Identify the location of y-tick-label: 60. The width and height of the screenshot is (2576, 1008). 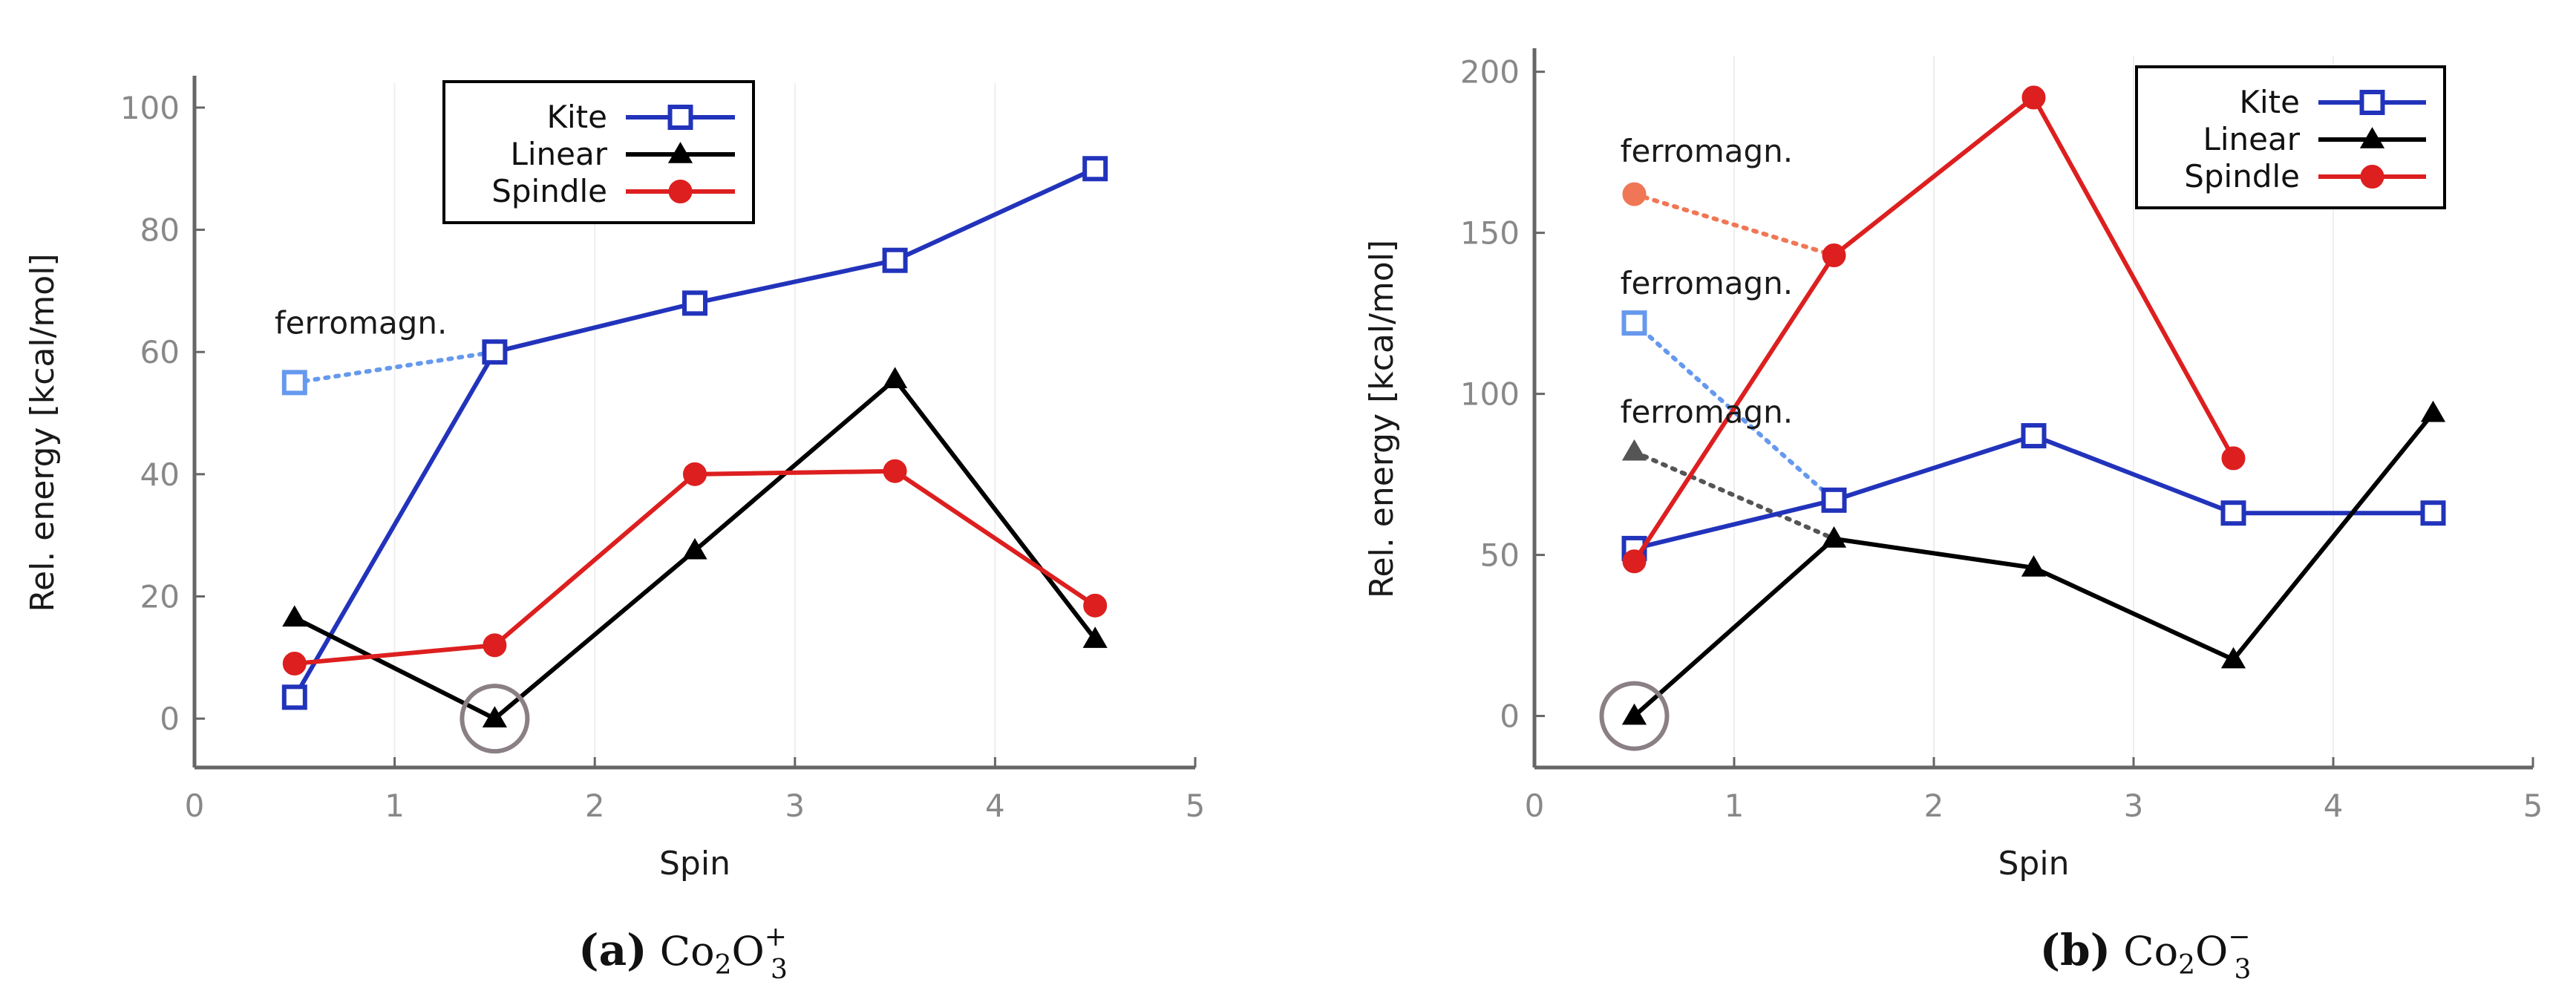
(160, 352).